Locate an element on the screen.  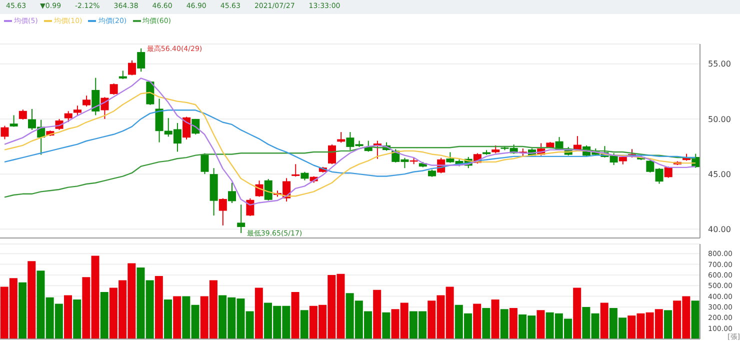
y-tick-label: 45.00 is located at coordinates (719, 174).